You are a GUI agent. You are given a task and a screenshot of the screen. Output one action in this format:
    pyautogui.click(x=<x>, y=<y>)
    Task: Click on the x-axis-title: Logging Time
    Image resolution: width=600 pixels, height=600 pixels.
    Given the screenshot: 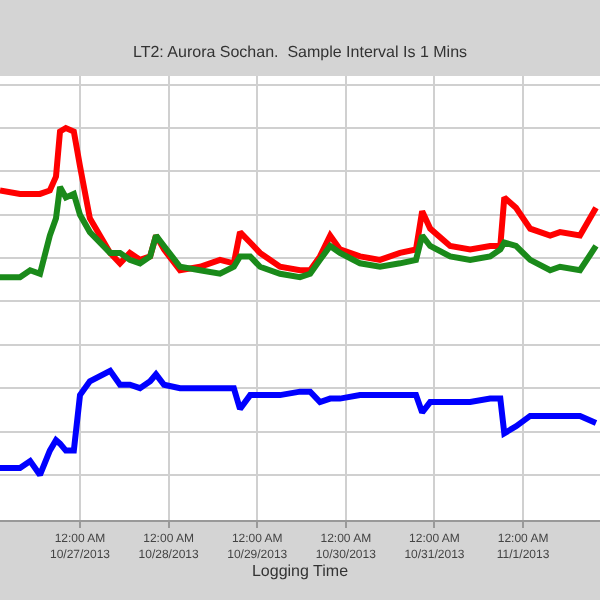 What is the action you would take?
    pyautogui.click(x=300, y=571)
    